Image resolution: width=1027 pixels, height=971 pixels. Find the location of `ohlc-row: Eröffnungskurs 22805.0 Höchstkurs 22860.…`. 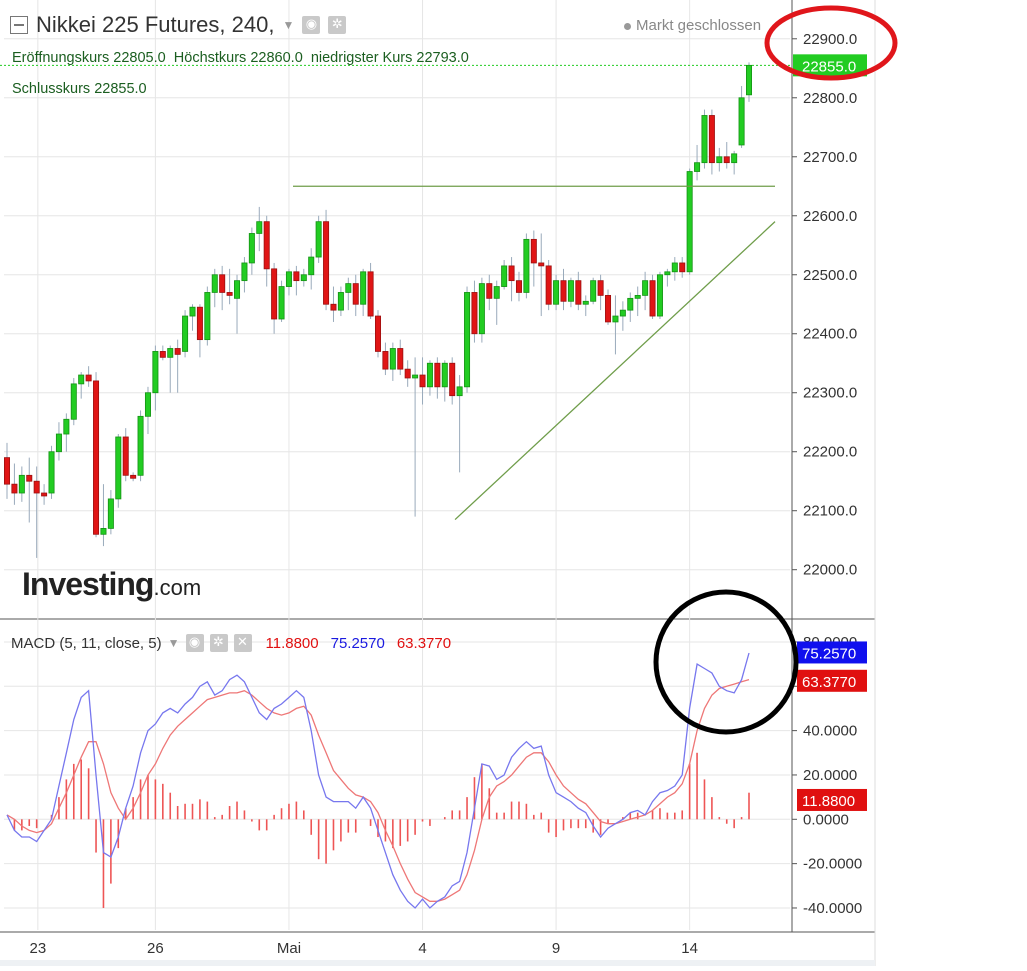

ohlc-row: Eröffnungskurs 22805.0 Höchstkurs 22860.… is located at coordinates (240, 58).